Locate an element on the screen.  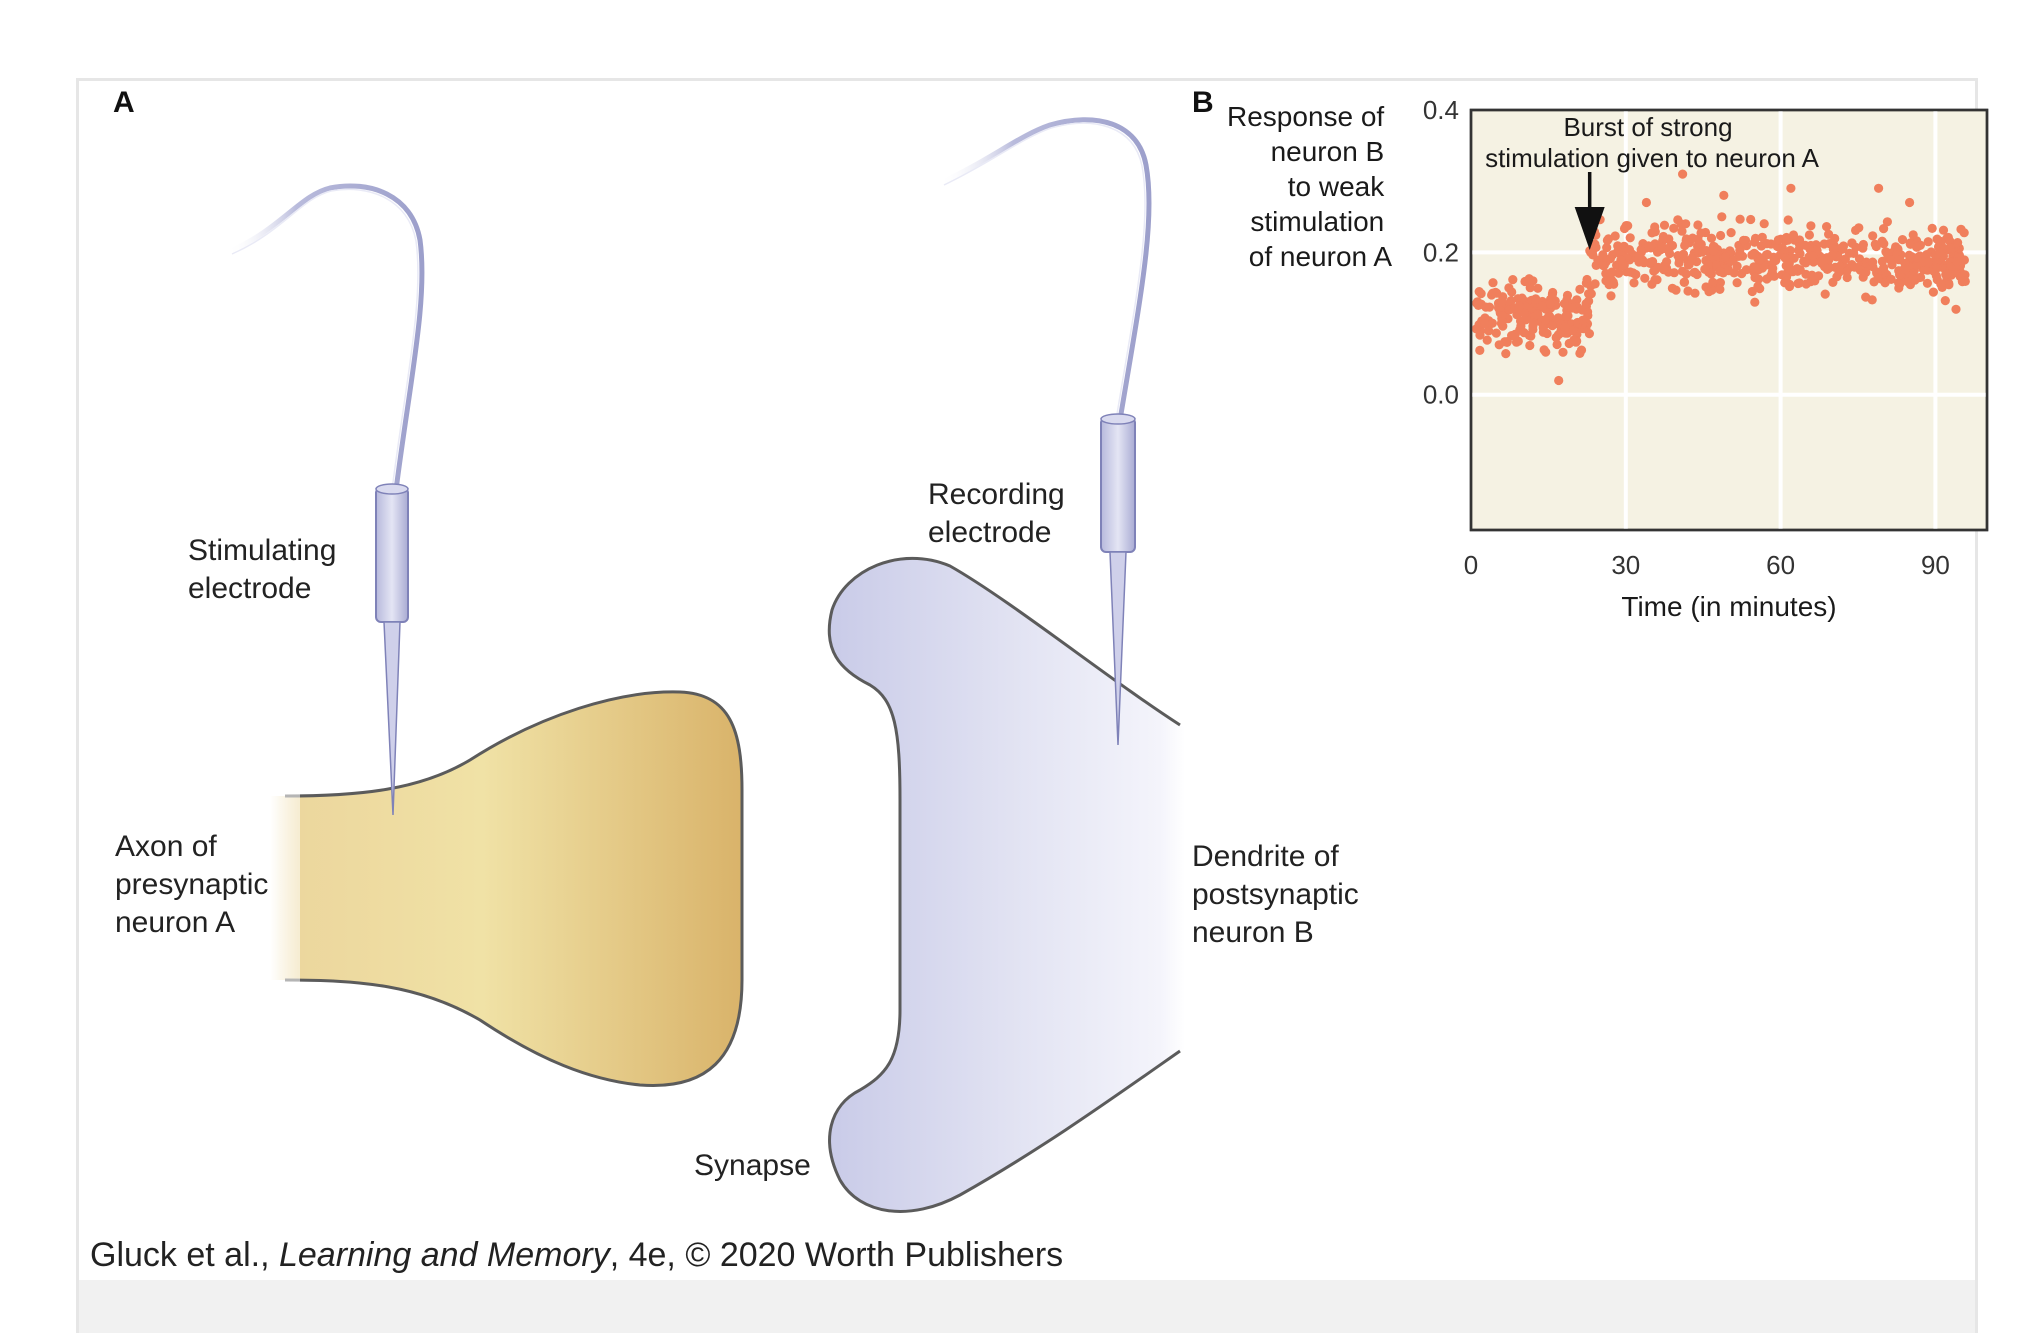
stimulating-electrode-label: Stimulating electrode is located at coordinates (266, 569).